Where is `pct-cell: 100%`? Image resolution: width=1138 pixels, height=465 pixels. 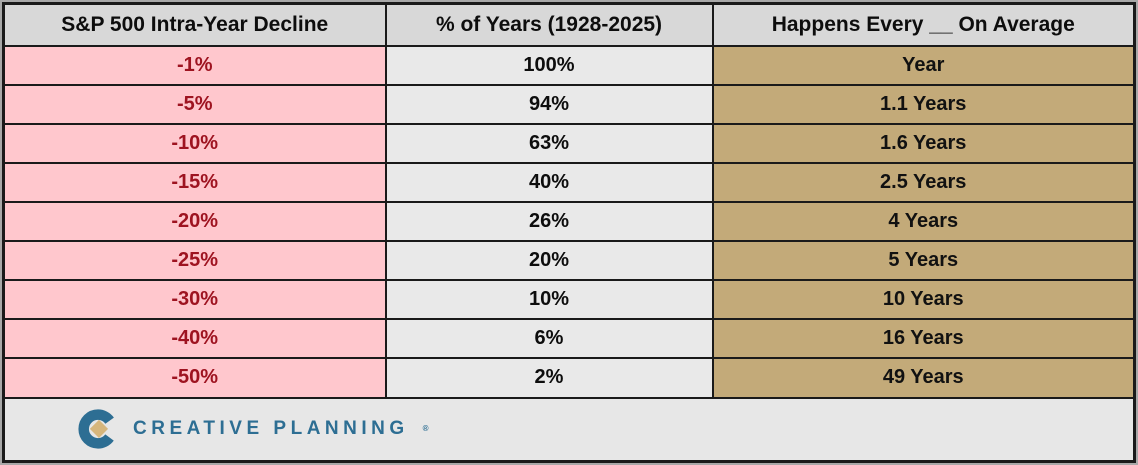
pct-cell: 100% is located at coordinates (549, 65).